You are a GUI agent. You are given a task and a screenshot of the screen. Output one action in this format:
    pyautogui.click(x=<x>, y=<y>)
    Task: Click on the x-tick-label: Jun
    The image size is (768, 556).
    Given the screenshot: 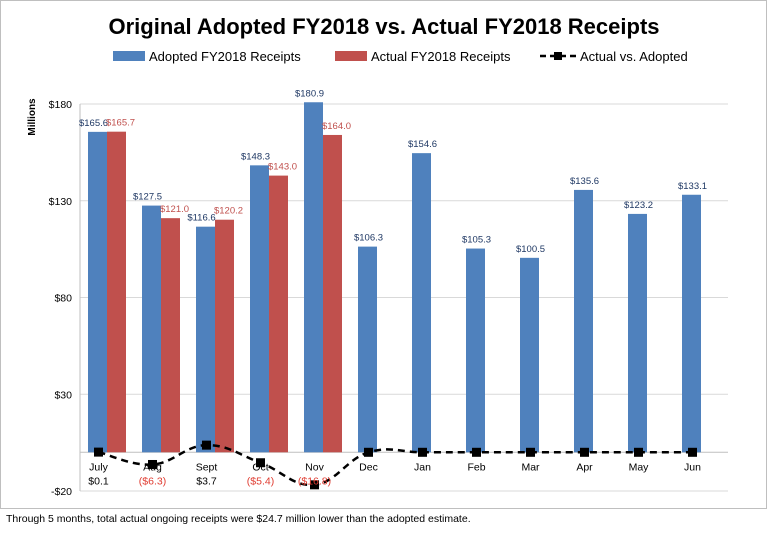 What is the action you would take?
    pyautogui.click(x=692, y=467)
    